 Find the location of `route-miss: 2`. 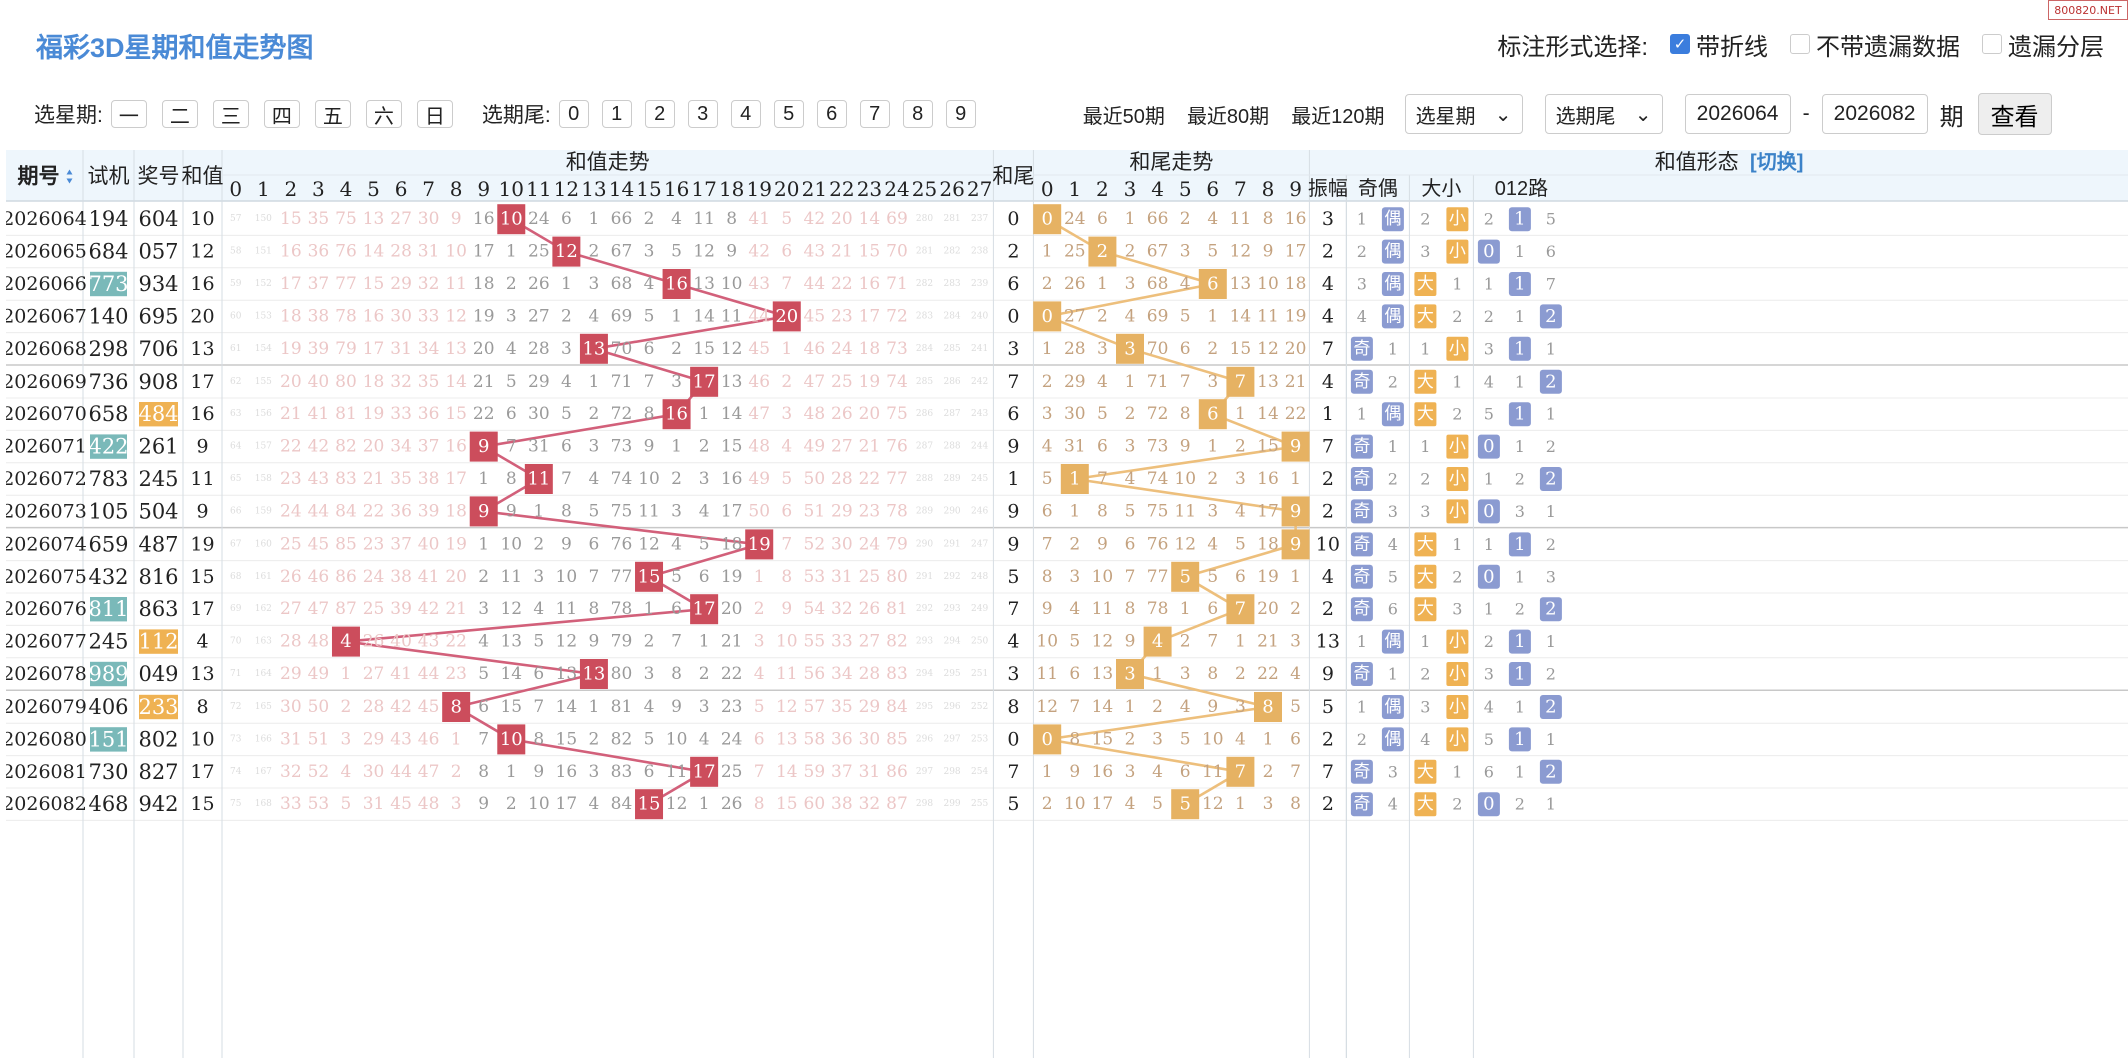

route-miss: 2 is located at coordinates (1551, 544).